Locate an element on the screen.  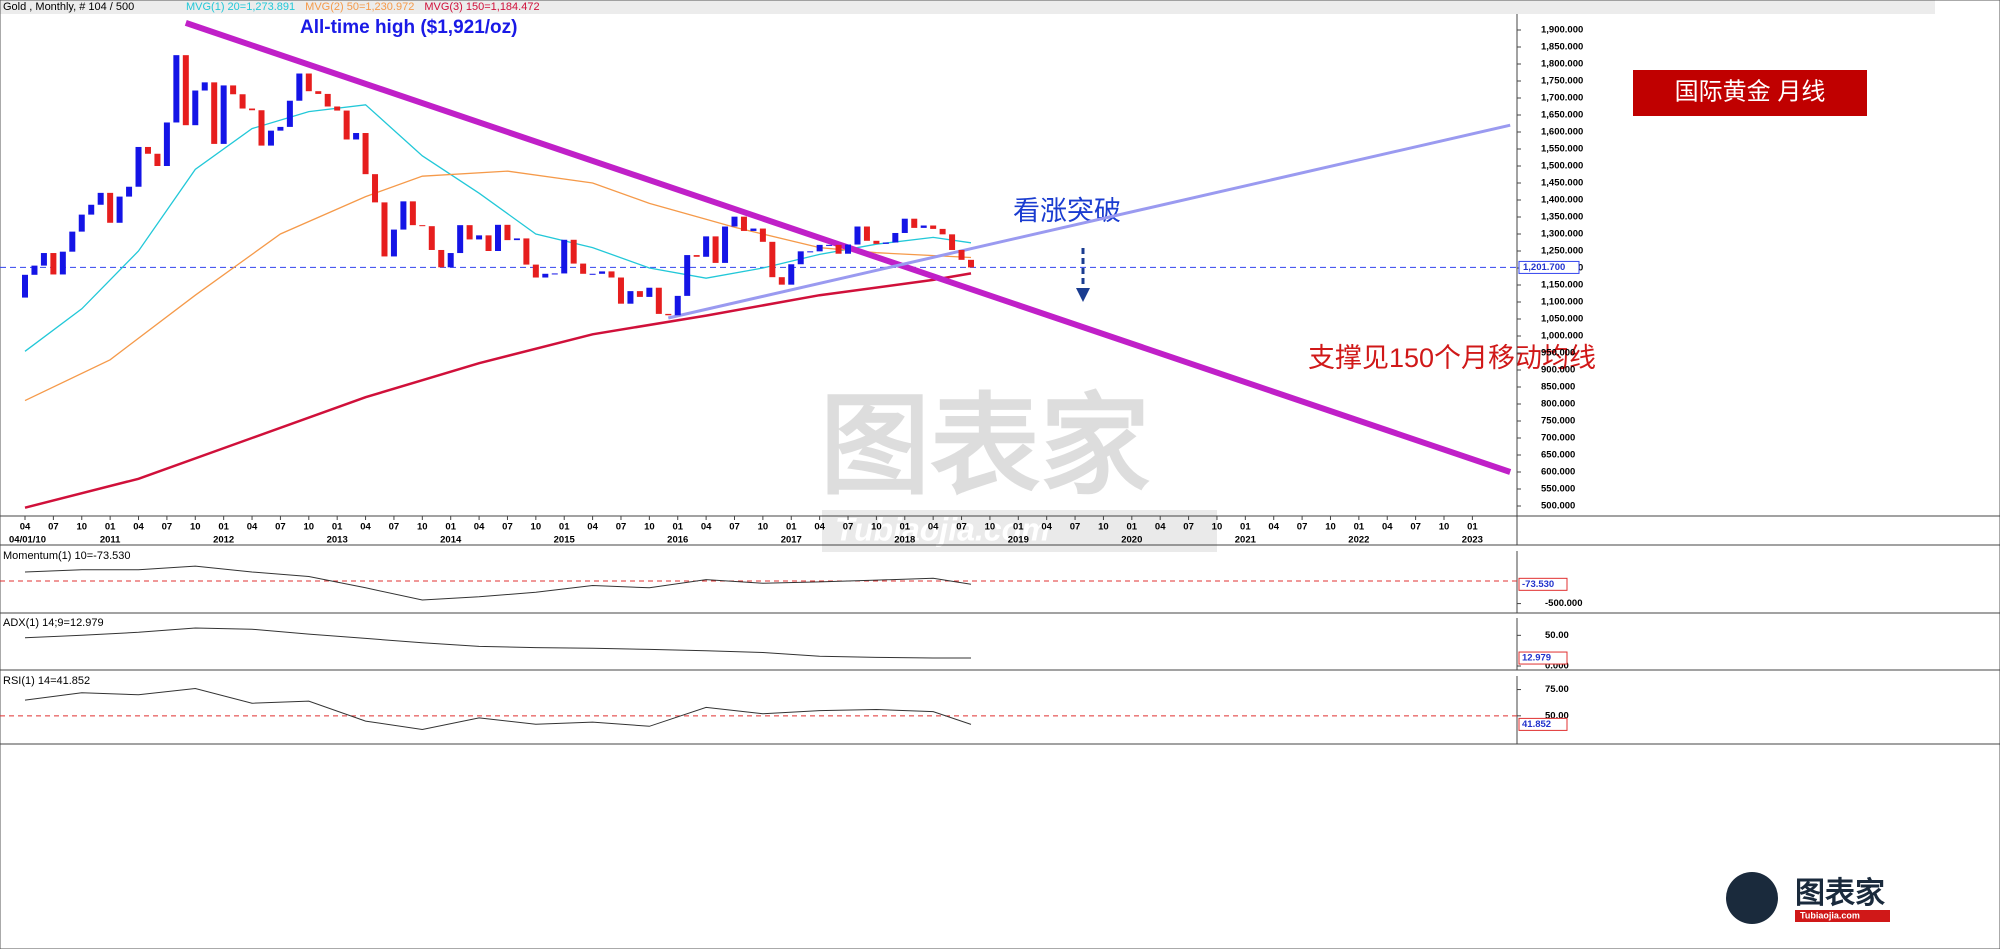
year-label: 2020 is located at coordinates (1131, 540).